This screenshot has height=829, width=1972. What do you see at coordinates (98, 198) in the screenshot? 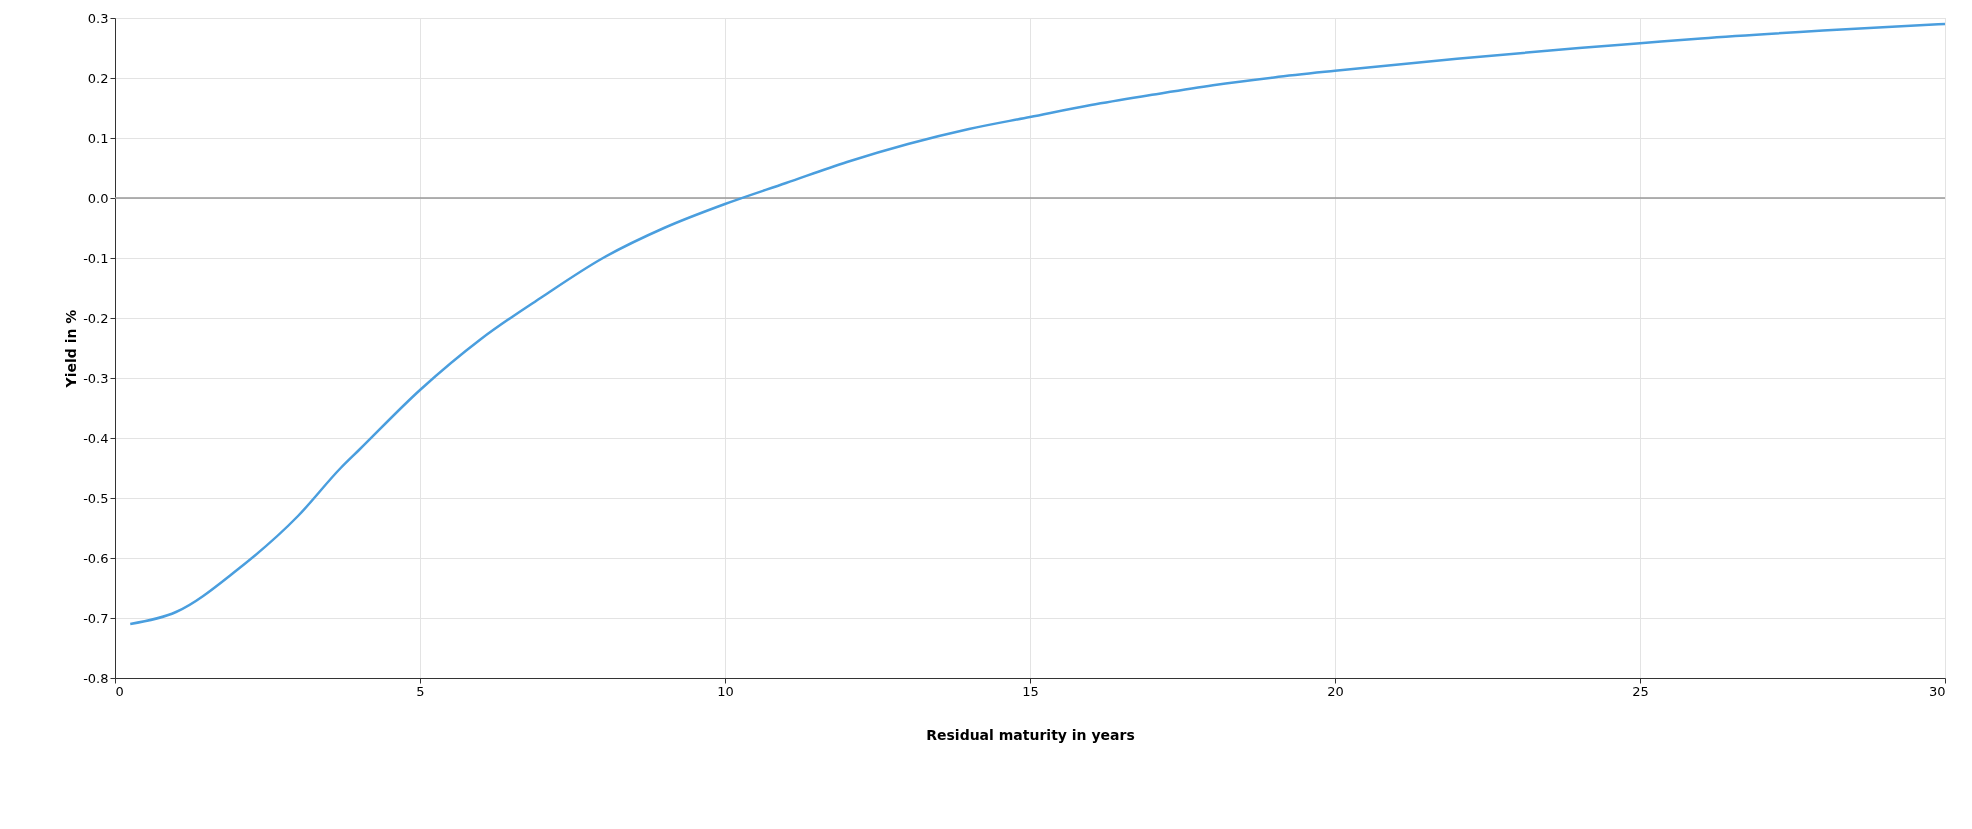
I see `y-tick-label: 0.0` at bounding box center [98, 198].